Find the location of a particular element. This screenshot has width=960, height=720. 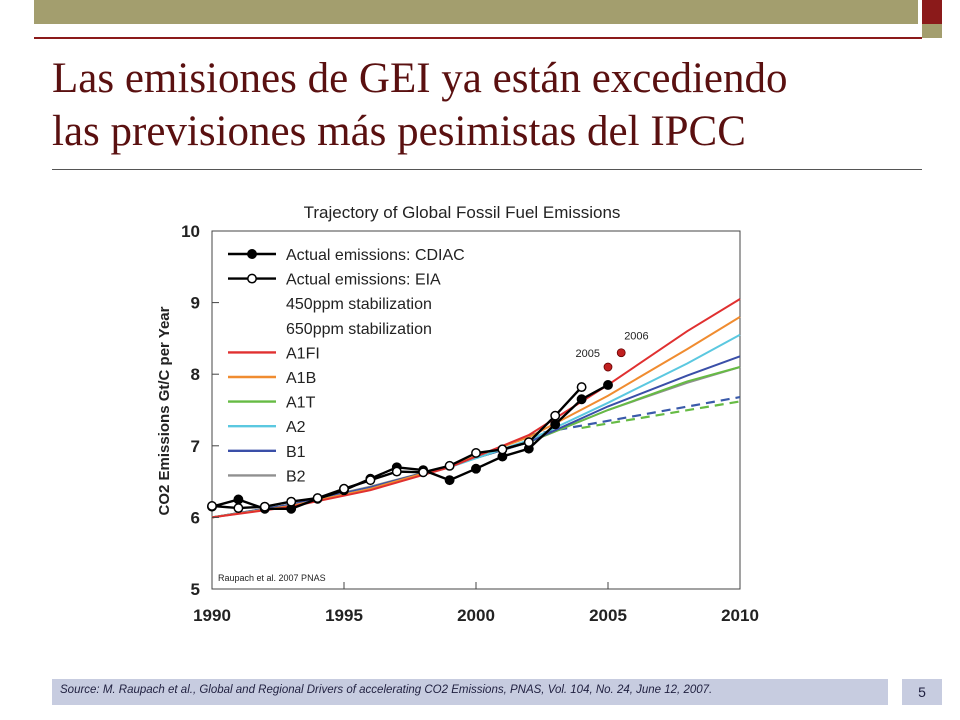

top-accent-bar is located at coordinates (476, 12).